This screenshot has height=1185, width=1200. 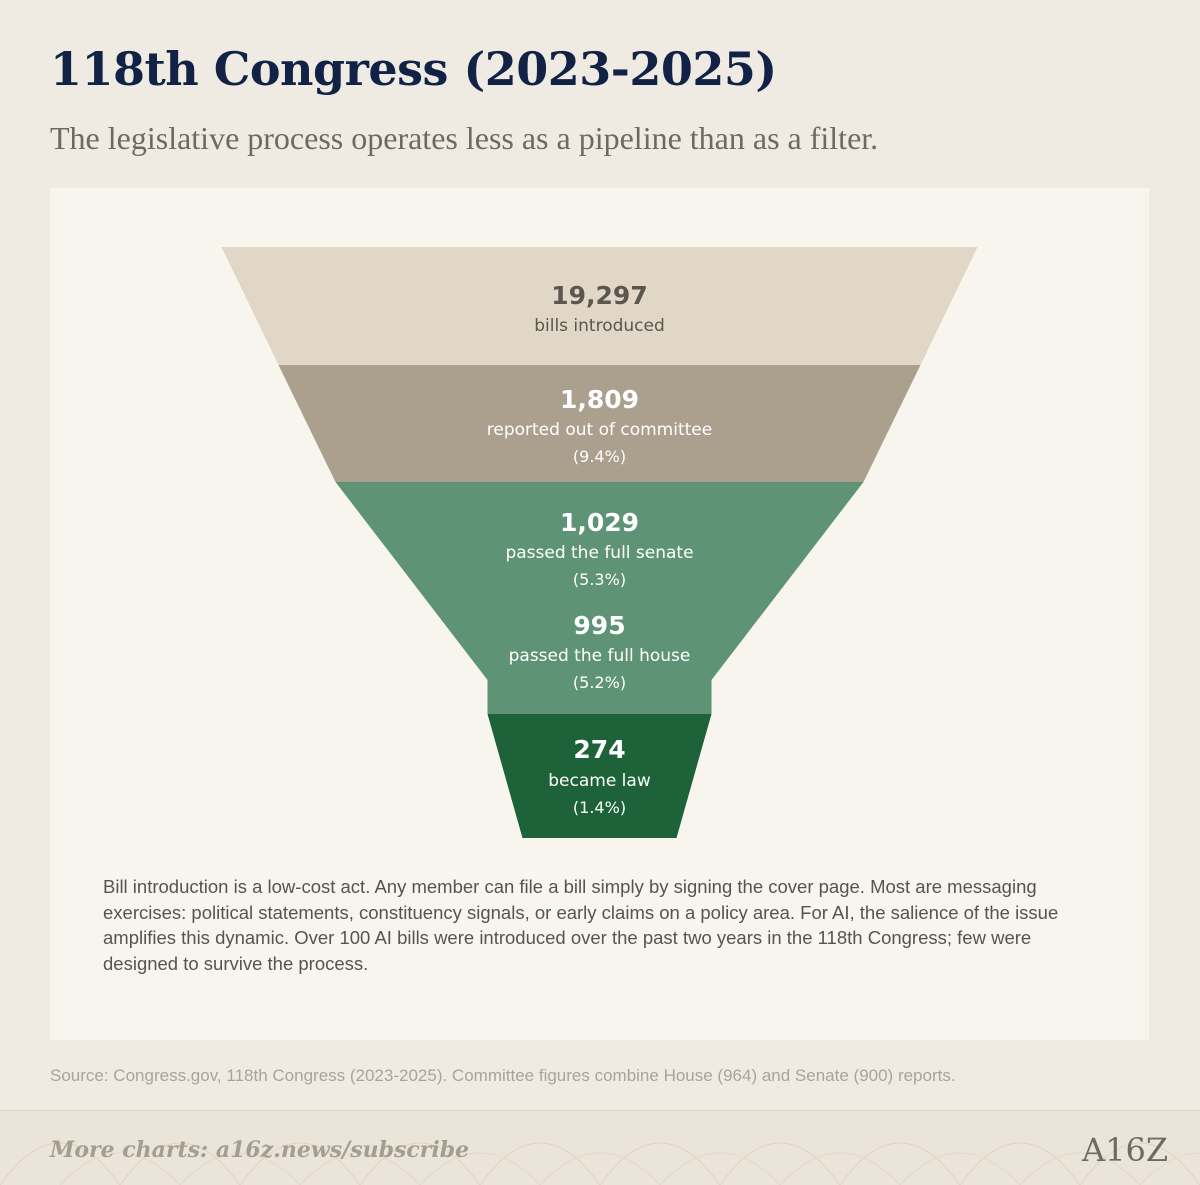 I want to click on funnel-stage-label: 274 became law (1.4%), so click(x=599, y=776).